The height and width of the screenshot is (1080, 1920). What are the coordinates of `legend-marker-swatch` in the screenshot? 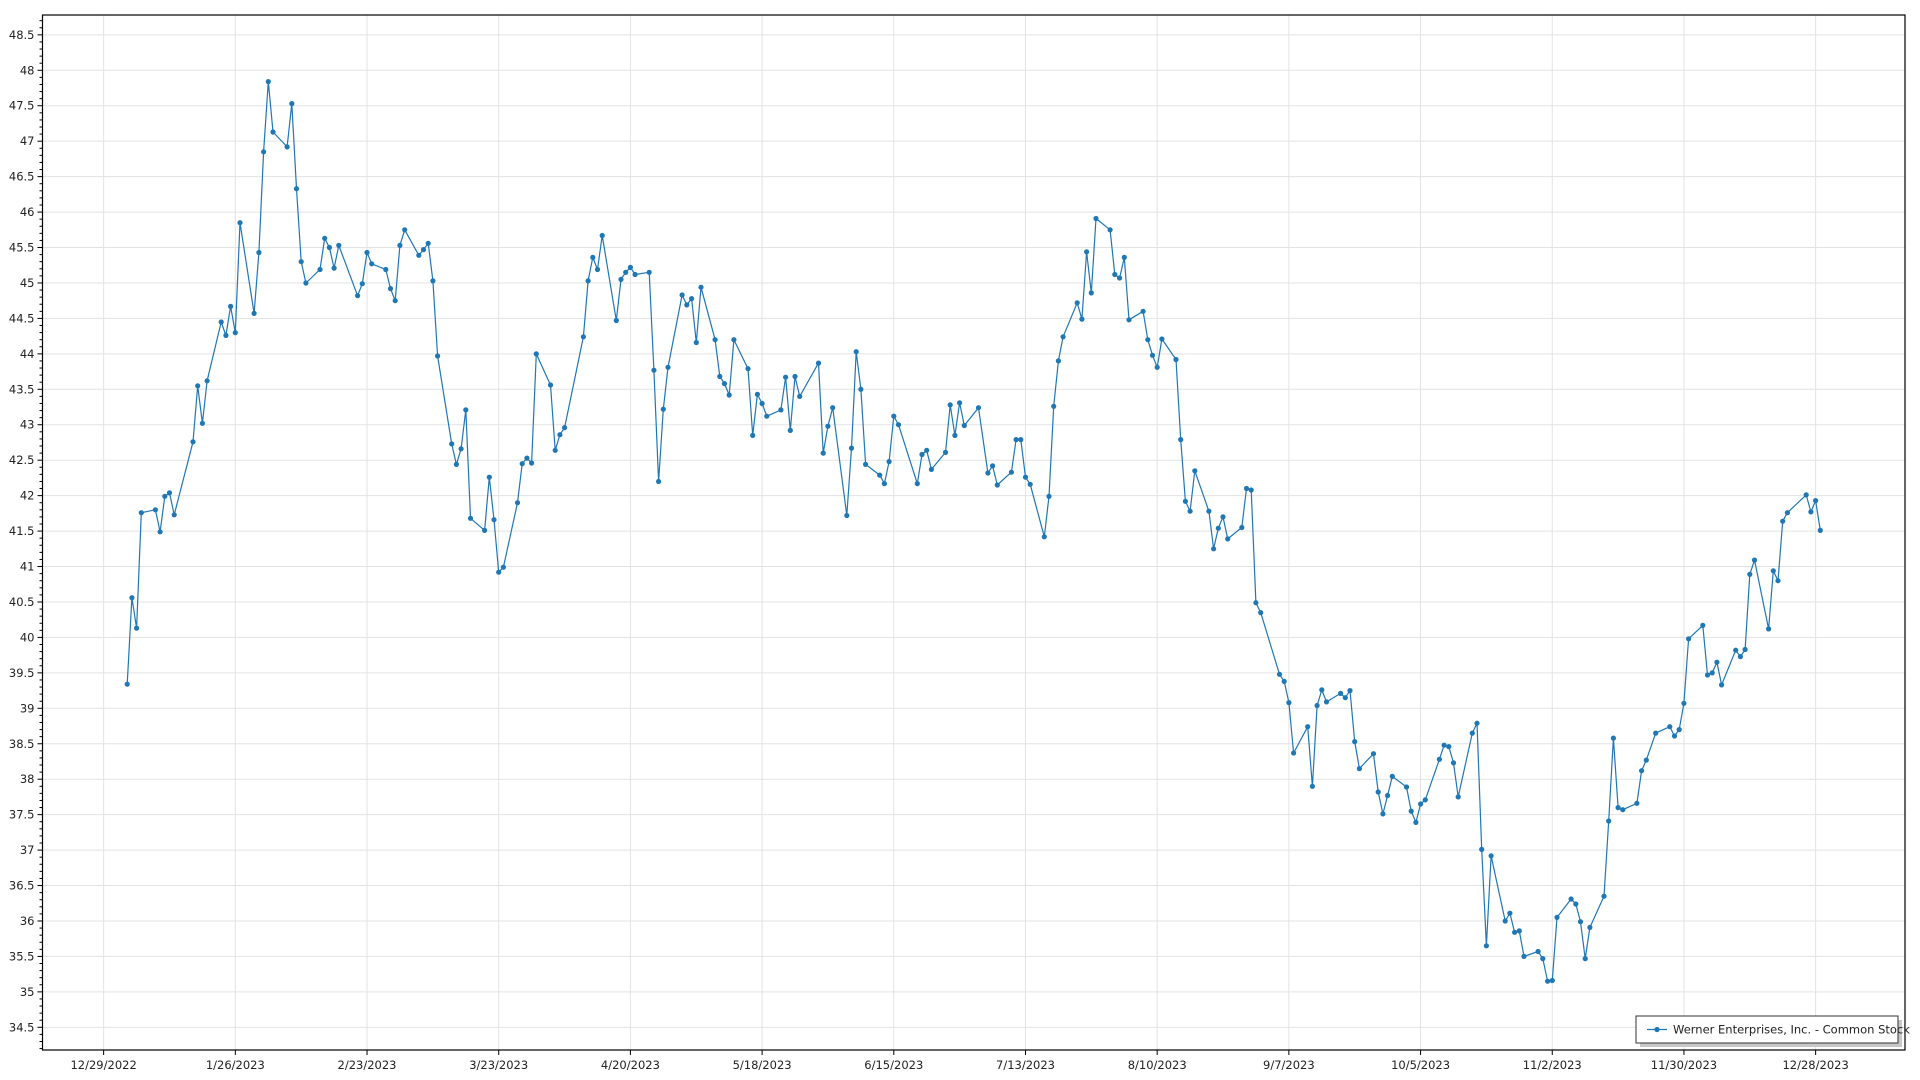 It's located at (1657, 1029).